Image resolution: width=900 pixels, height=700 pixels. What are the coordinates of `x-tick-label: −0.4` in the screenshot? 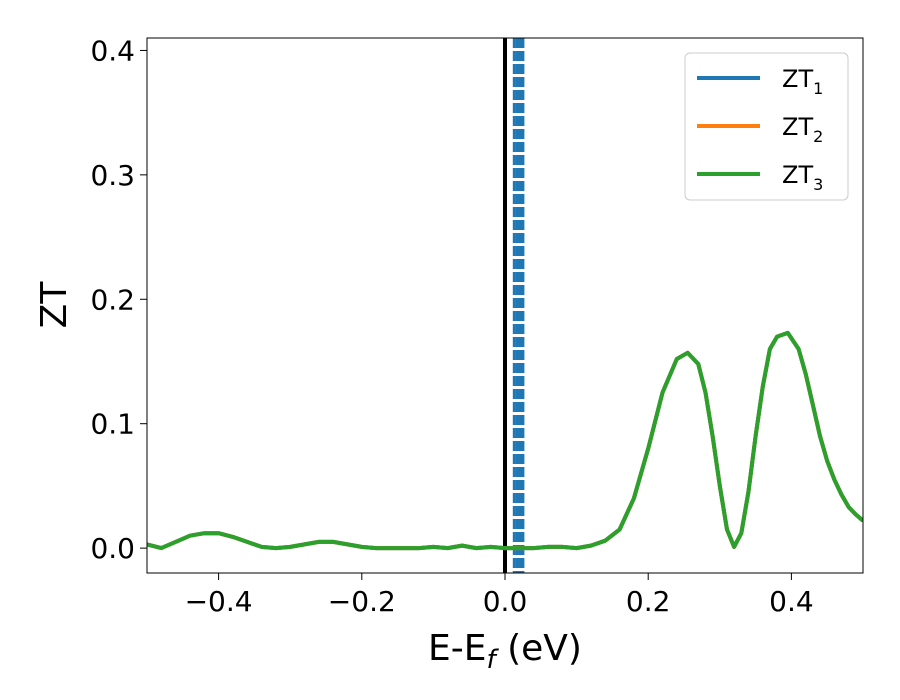 It's located at (219, 601).